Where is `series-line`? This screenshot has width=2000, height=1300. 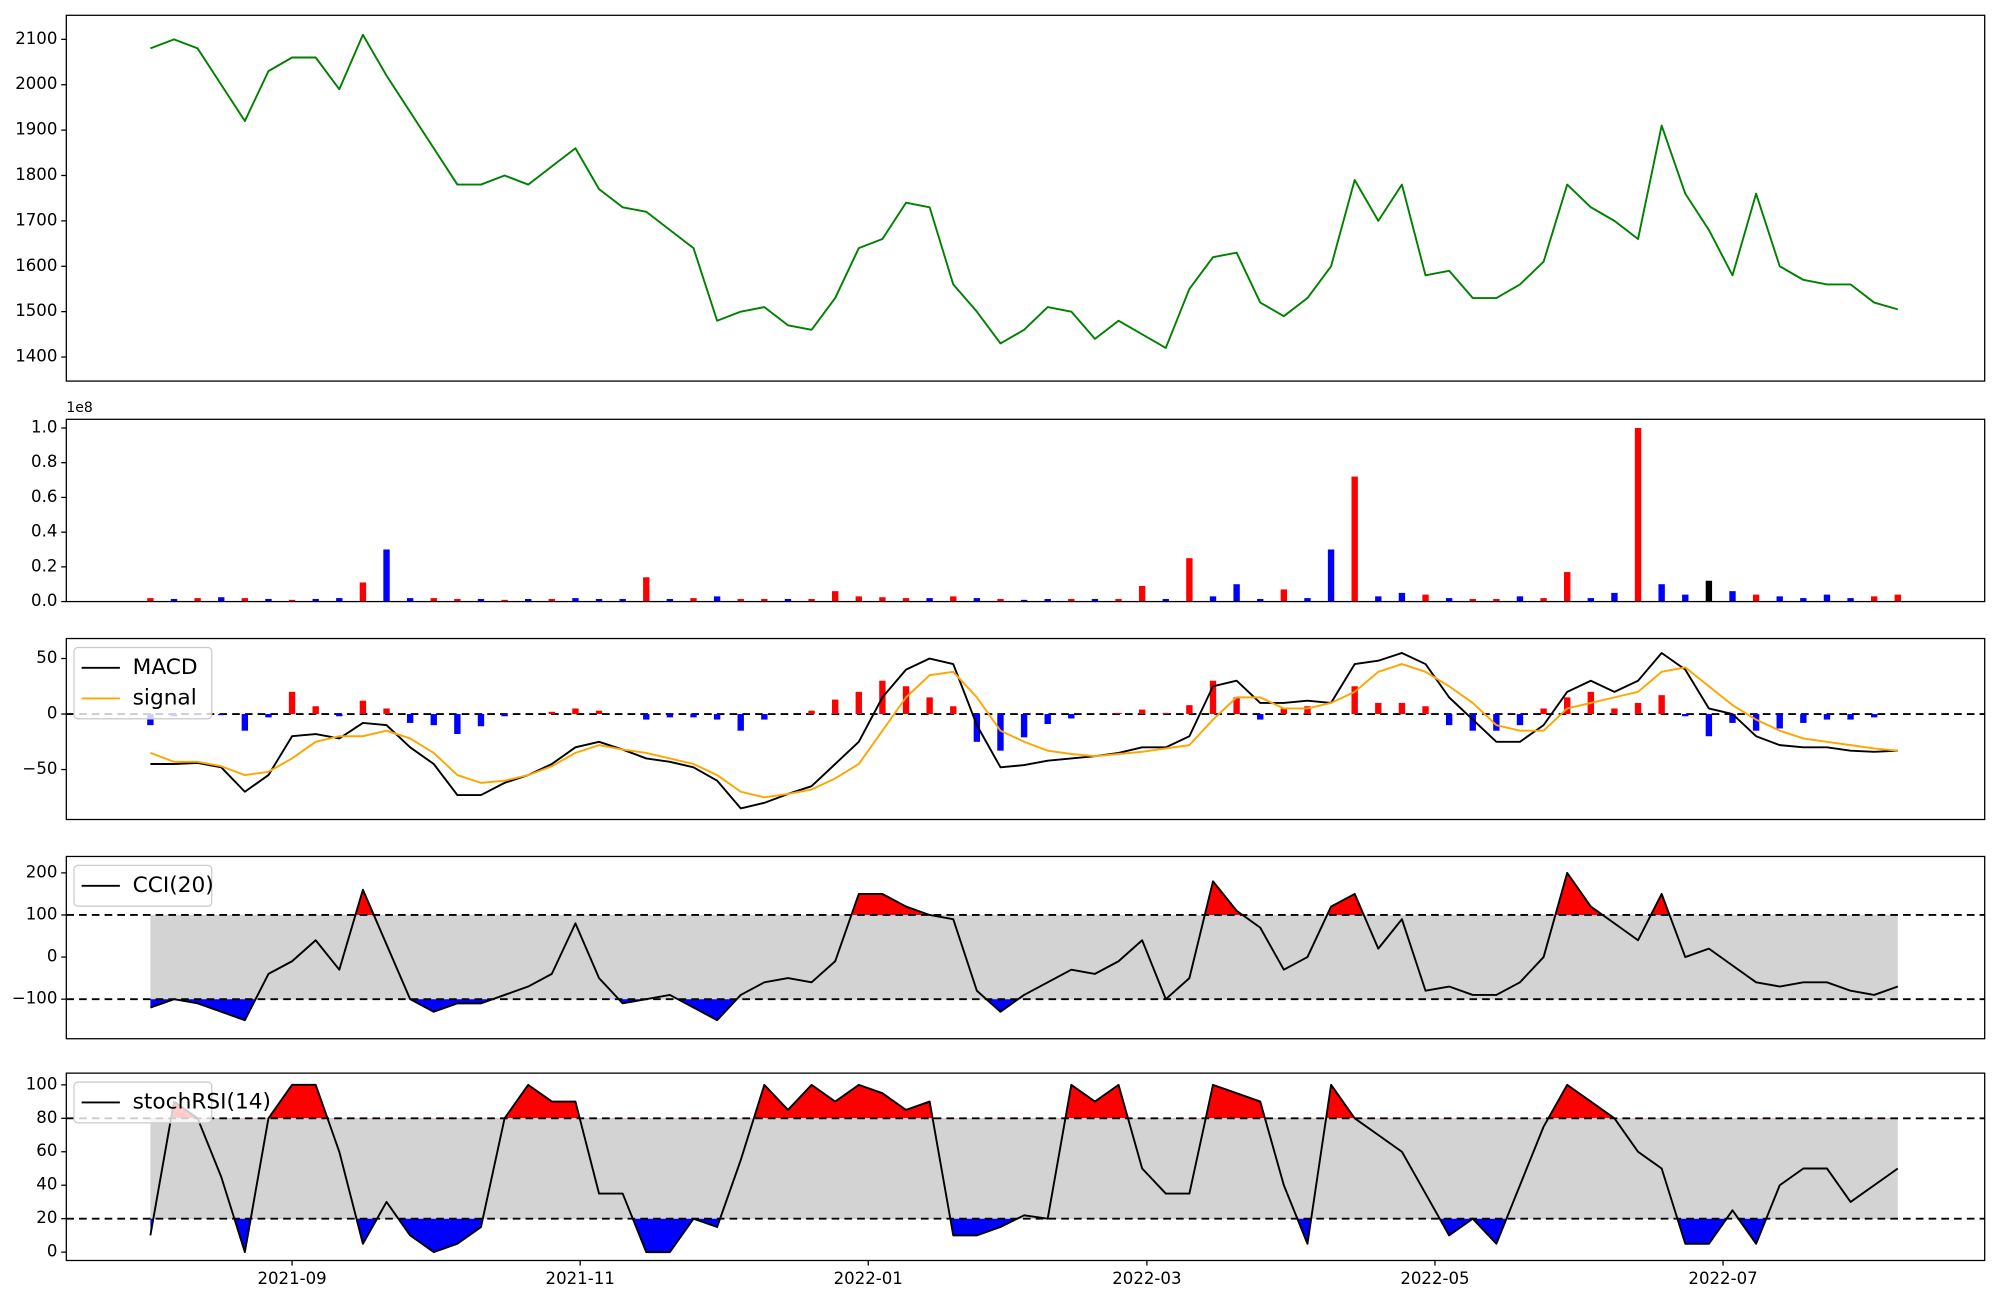
series-line is located at coordinates (1024, 731).